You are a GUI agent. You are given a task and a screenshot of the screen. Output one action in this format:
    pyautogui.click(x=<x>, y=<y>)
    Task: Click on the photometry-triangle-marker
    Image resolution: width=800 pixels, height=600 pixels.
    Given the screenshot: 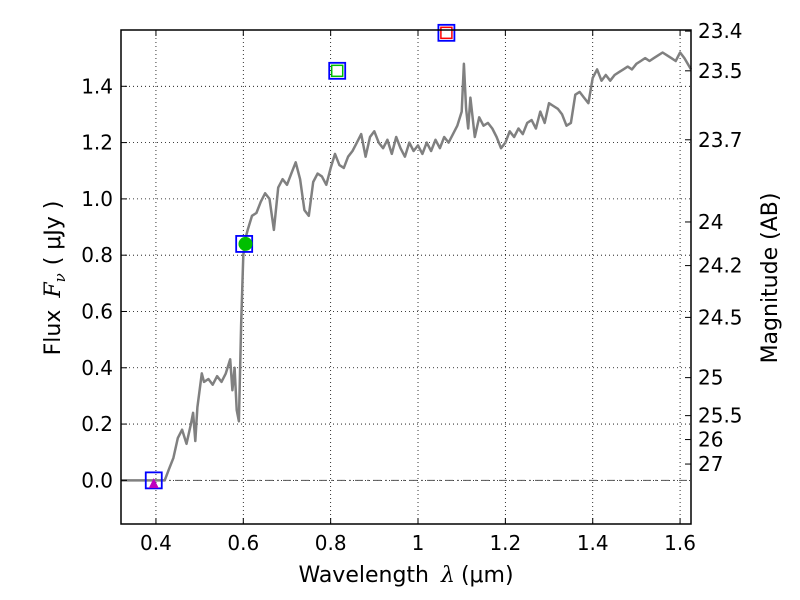 What is the action you would take?
    pyautogui.click(x=153, y=483)
    